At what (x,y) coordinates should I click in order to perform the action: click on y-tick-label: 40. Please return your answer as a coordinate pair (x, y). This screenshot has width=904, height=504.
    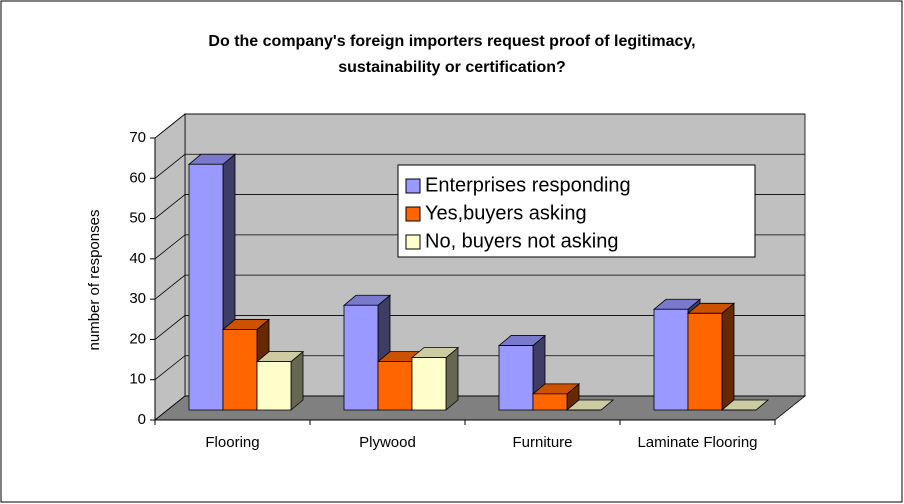
    Looking at the image, I should click on (137, 258).